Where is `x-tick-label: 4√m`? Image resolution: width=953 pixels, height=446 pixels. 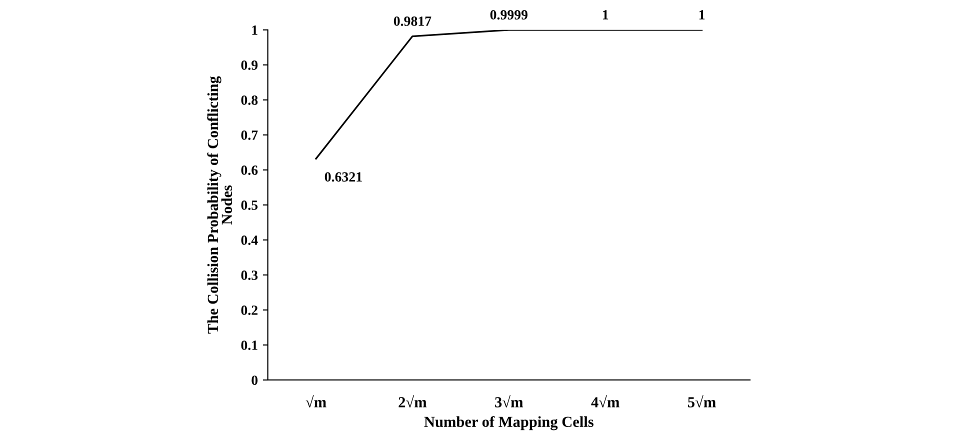
x-tick-label: 4√m is located at coordinates (605, 401).